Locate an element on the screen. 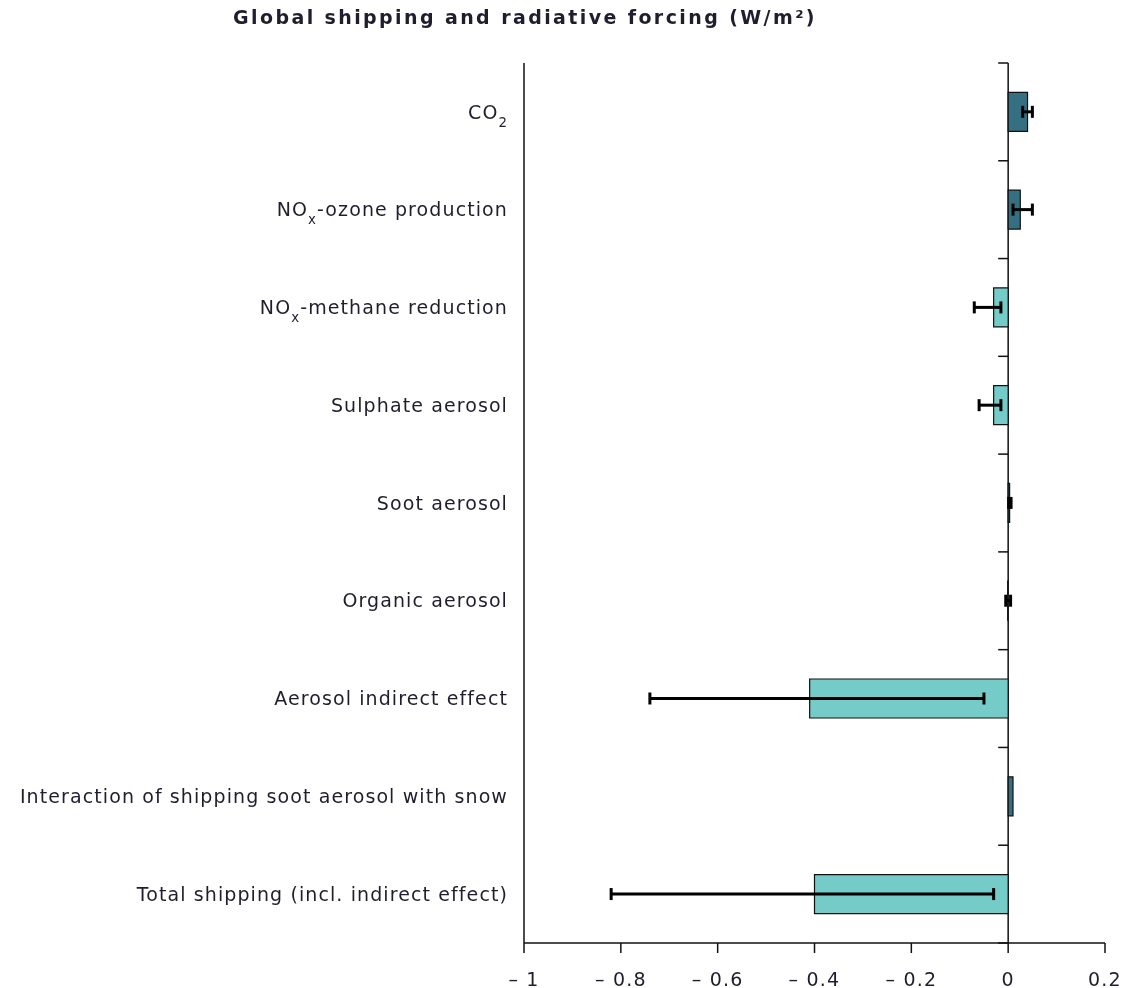 The width and height of the screenshot is (1122, 988). y-tick-label: Soot aerosol is located at coordinates (442, 502).